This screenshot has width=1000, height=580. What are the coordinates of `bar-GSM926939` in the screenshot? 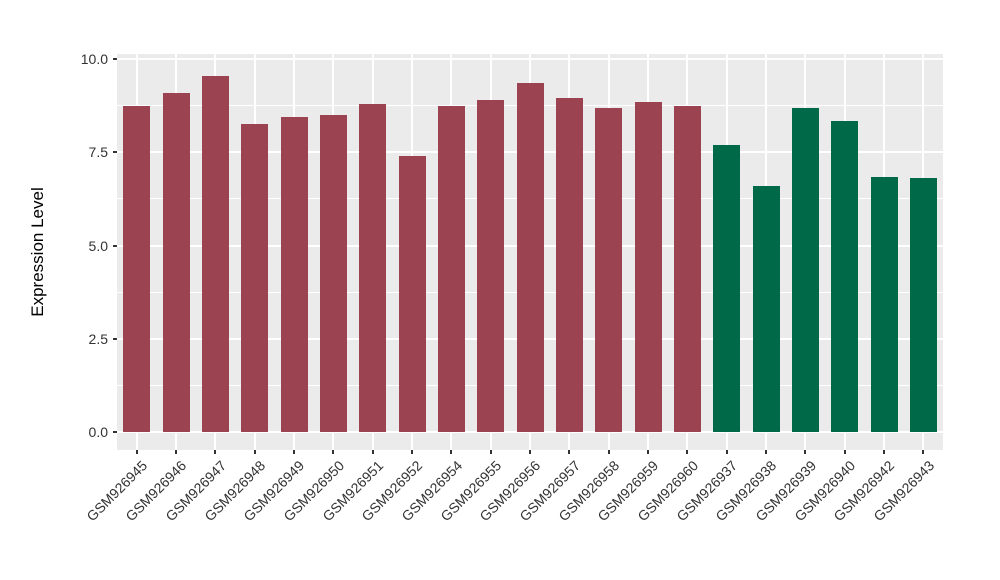 It's located at (805, 269).